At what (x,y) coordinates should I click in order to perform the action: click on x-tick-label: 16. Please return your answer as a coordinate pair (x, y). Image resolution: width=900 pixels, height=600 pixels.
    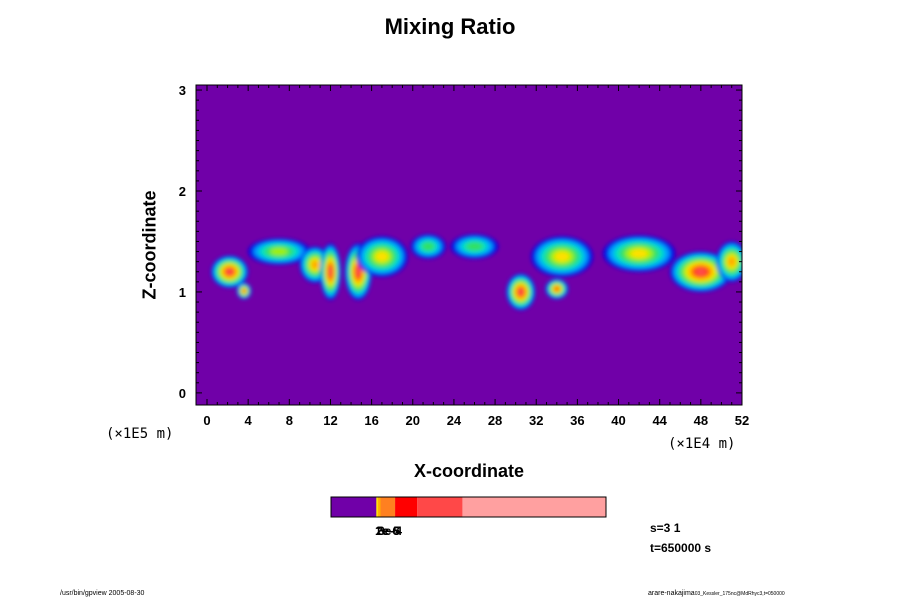
    Looking at the image, I should click on (371, 420).